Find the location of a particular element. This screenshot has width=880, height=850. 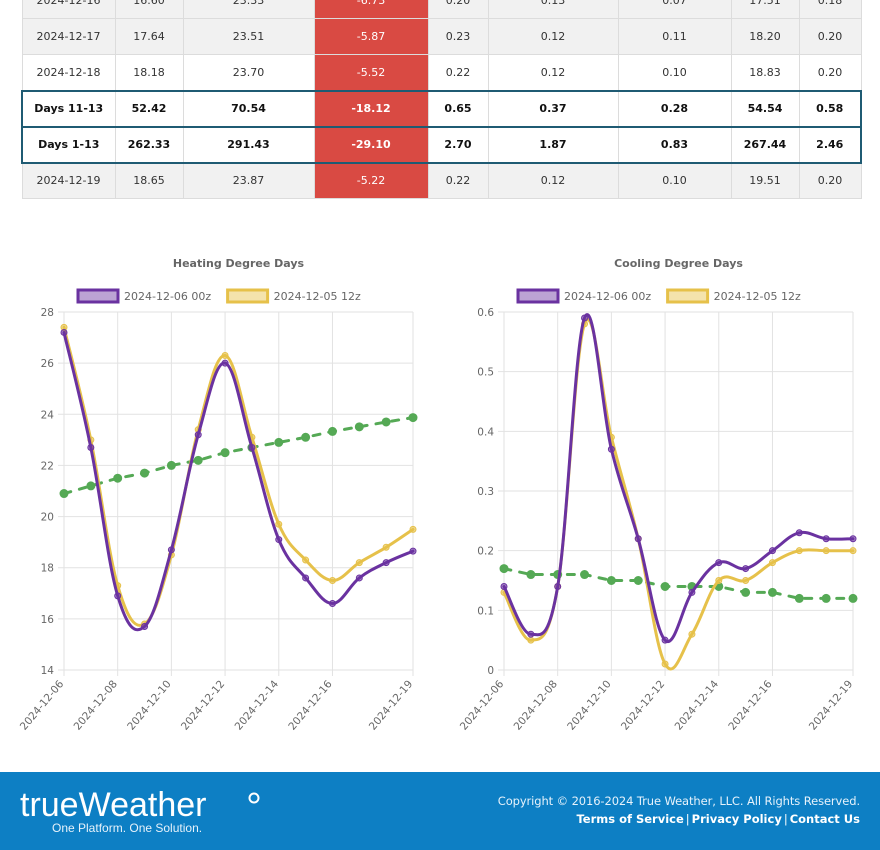

table-cell: 23.70 is located at coordinates (248, 72).